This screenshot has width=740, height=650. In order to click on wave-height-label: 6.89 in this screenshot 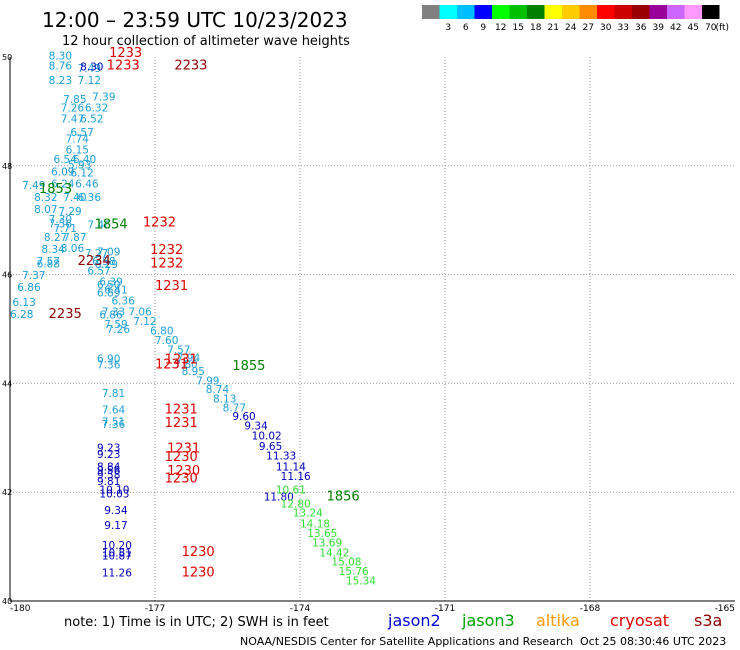, I will do `click(108, 293)`.